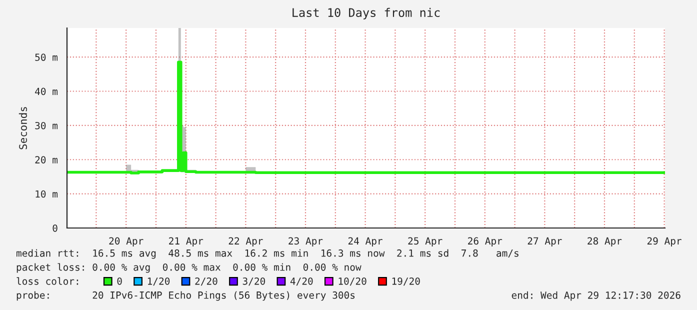  What do you see at coordinates (596, 296) in the screenshot?
I see `text: end: Wed Apr 29 12:17:30 2026` at bounding box center [596, 296].